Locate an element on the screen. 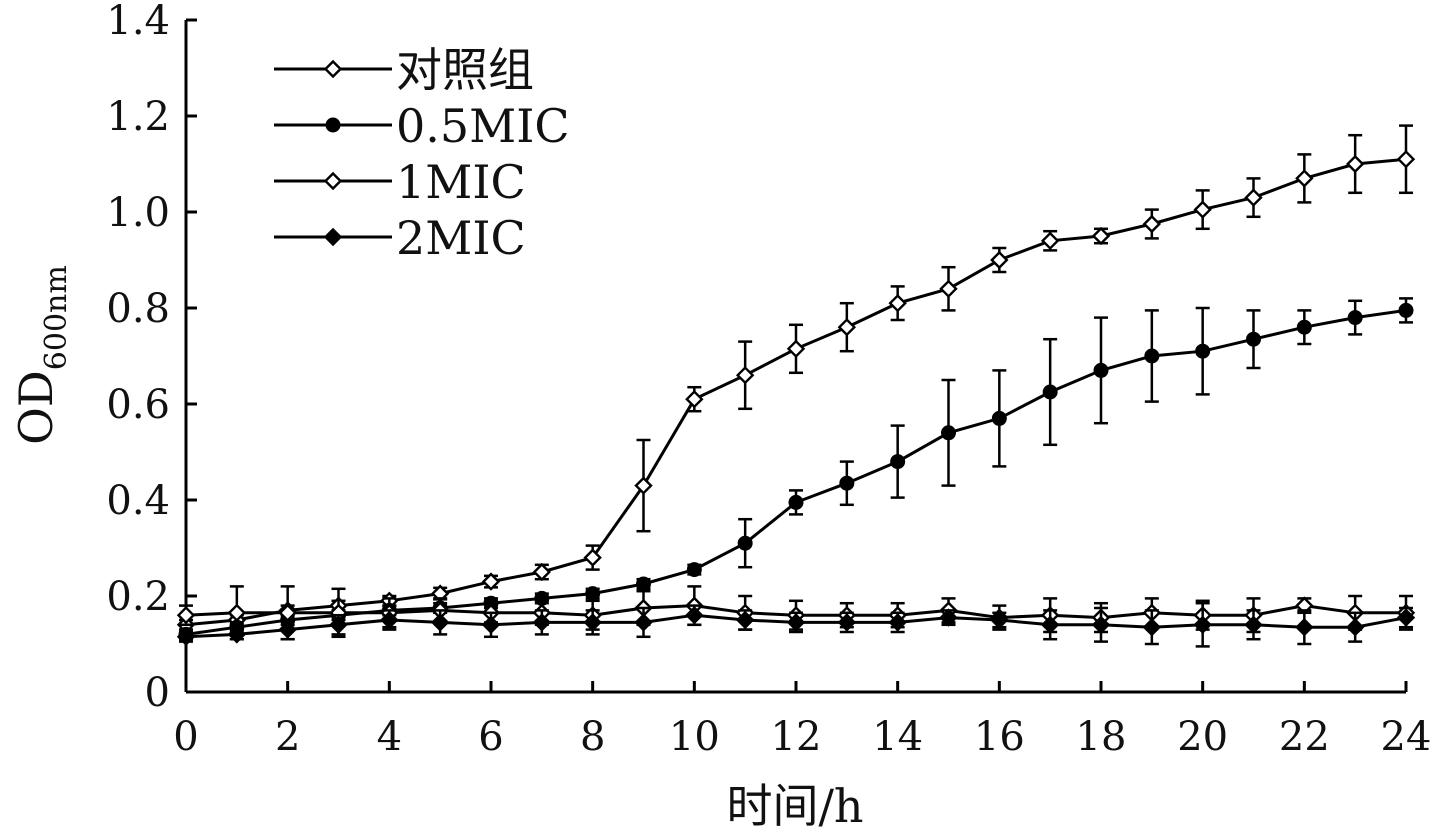 This screenshot has width=1432, height=832. legend-item: 1MIC is located at coordinates (400, 182).